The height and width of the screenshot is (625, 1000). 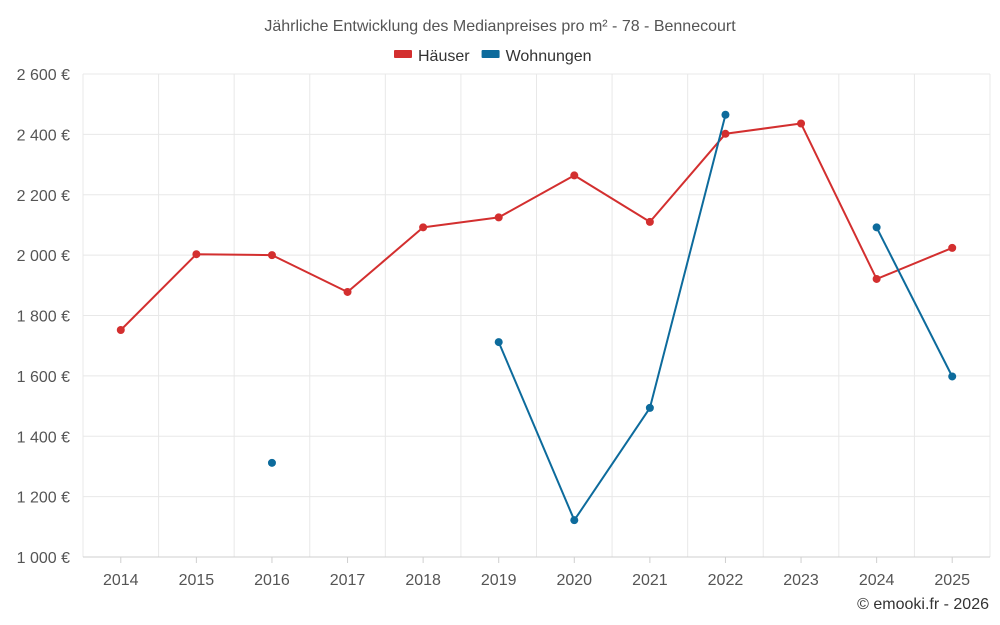 What do you see at coordinates (444, 56) in the screenshot?
I see `legend-label-h-user: Häuser` at bounding box center [444, 56].